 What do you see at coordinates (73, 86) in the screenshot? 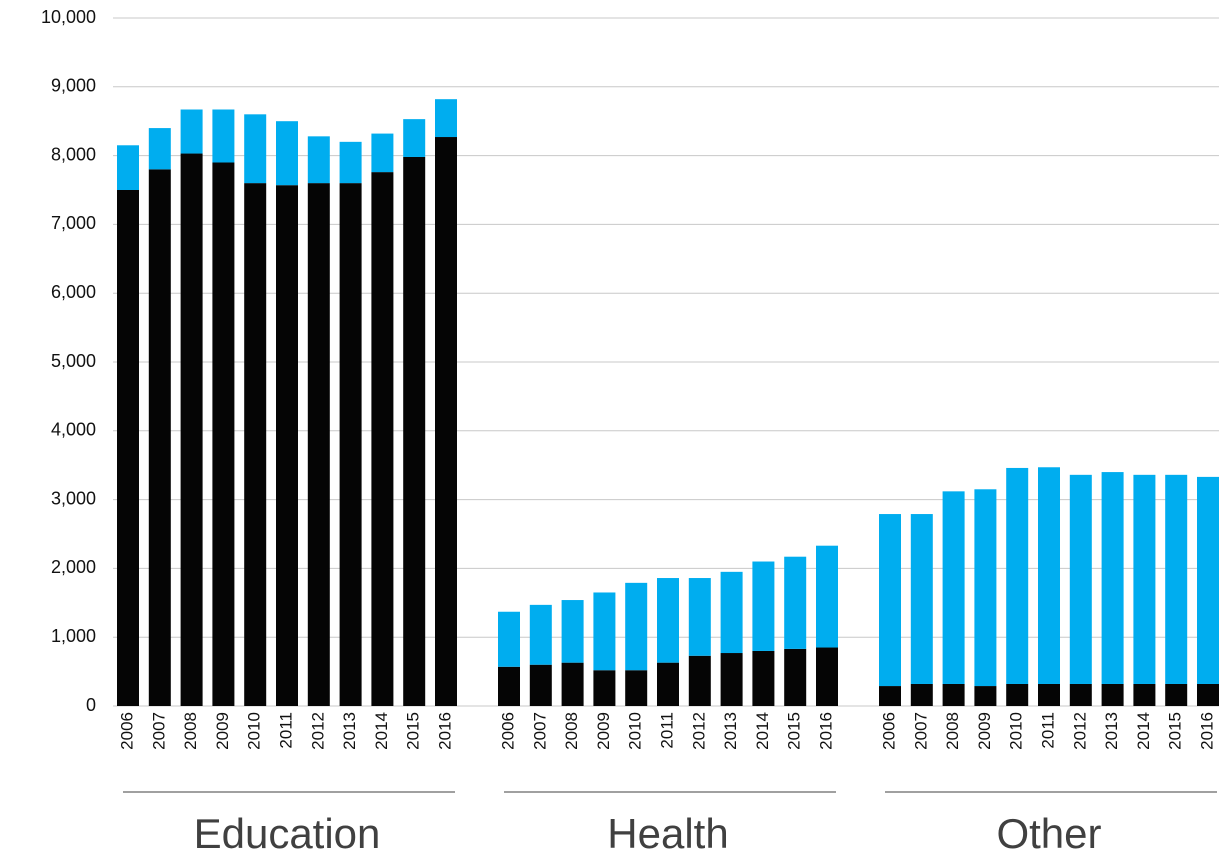
I see `y-tick-label: 9,000` at bounding box center [73, 86].